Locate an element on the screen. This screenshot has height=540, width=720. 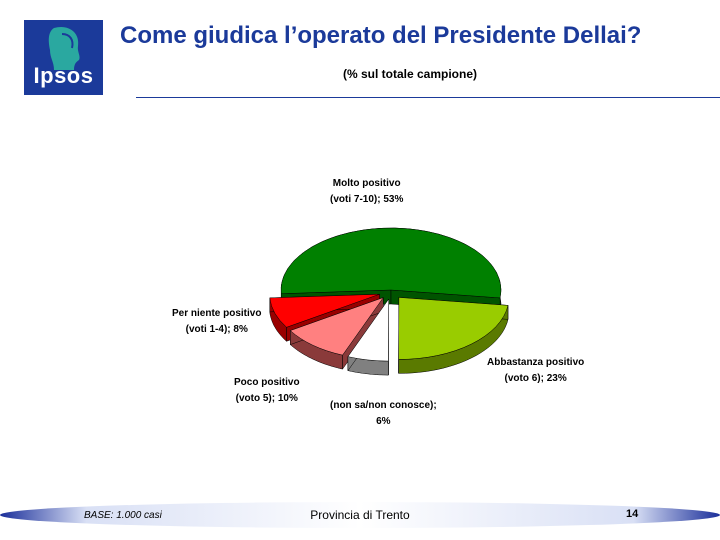
slice-label-line: (non sa/non conosce); is located at coordinates (383, 405).